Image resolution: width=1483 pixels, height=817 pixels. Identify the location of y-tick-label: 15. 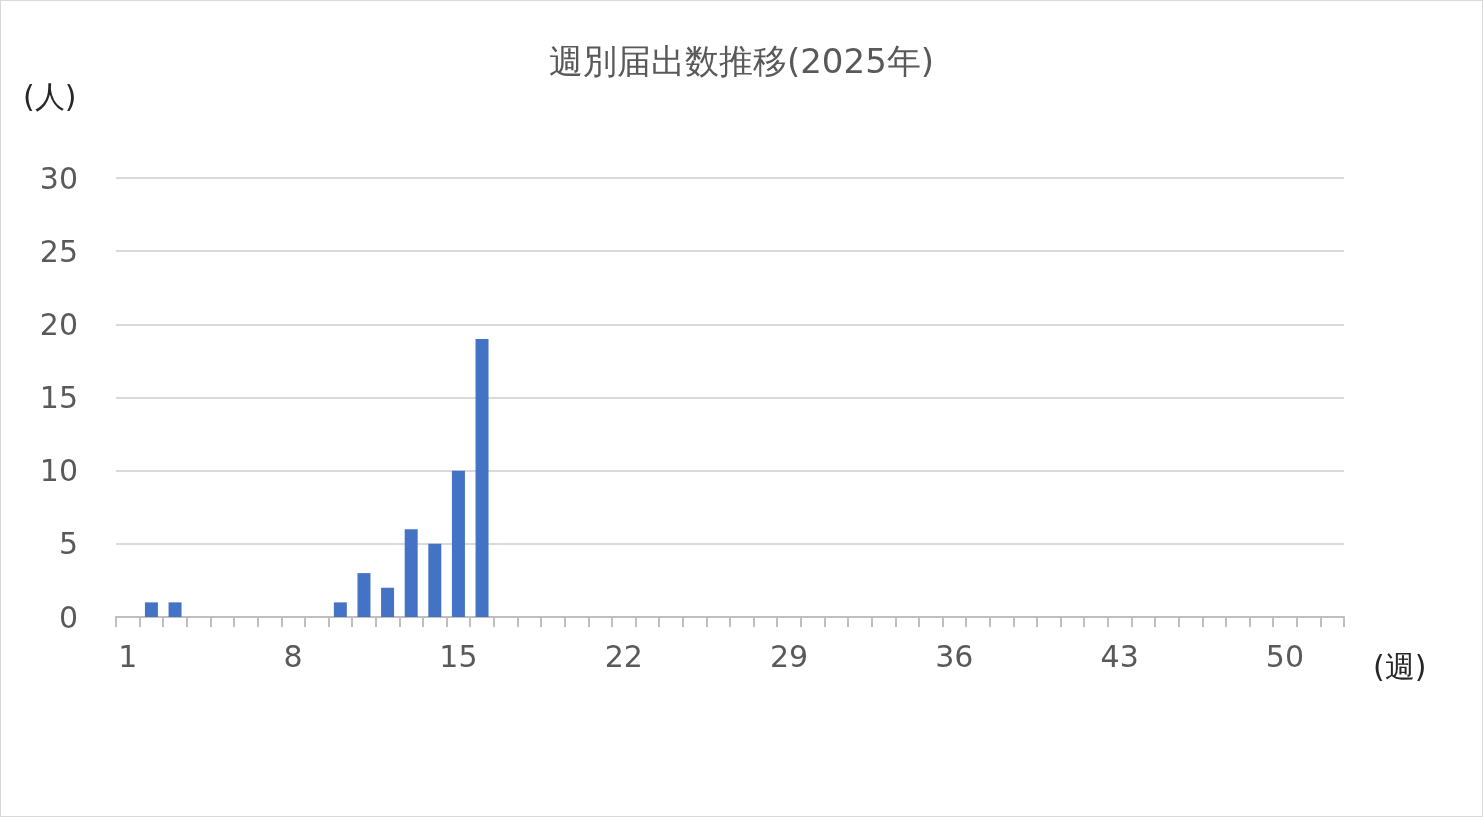
(58, 397).